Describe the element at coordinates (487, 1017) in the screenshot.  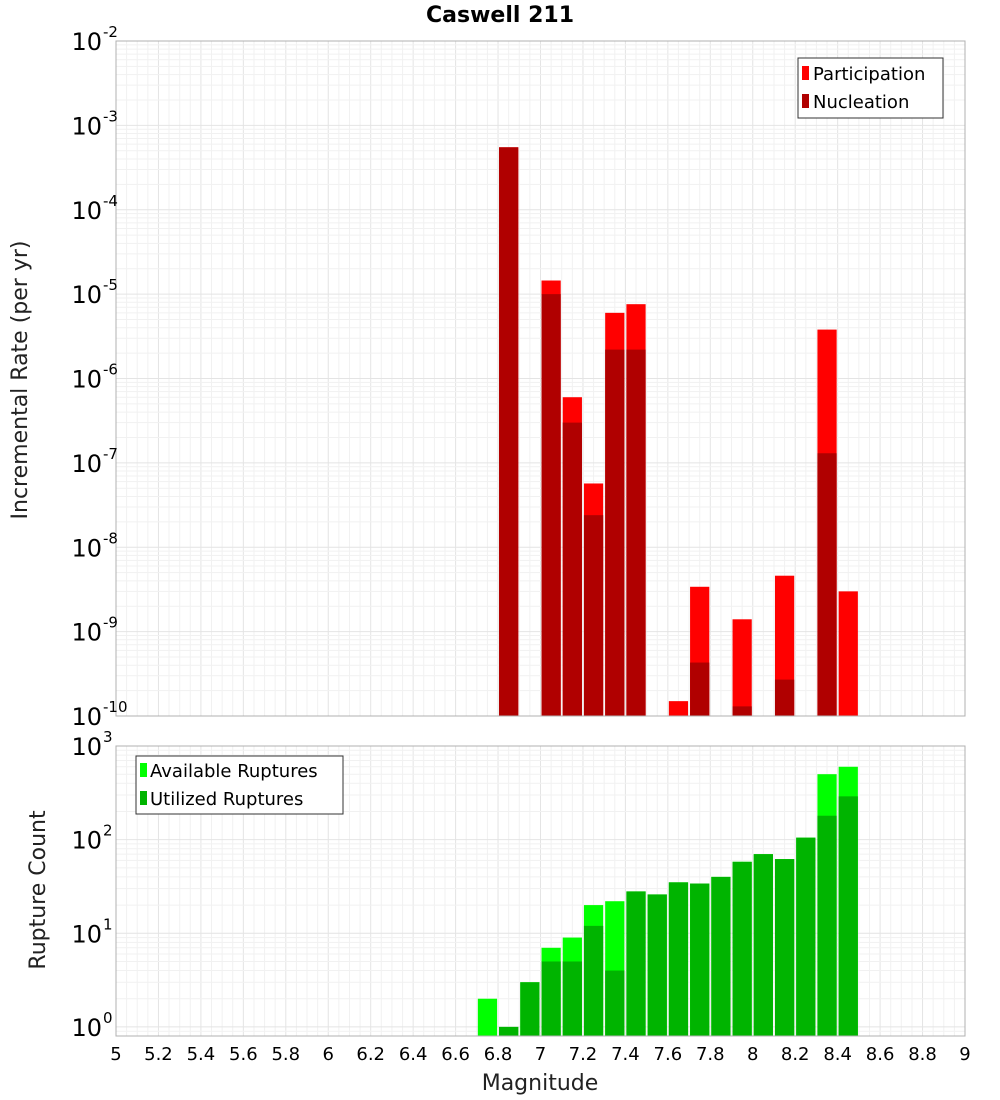
I see `count-bar-available-ruptures` at that location.